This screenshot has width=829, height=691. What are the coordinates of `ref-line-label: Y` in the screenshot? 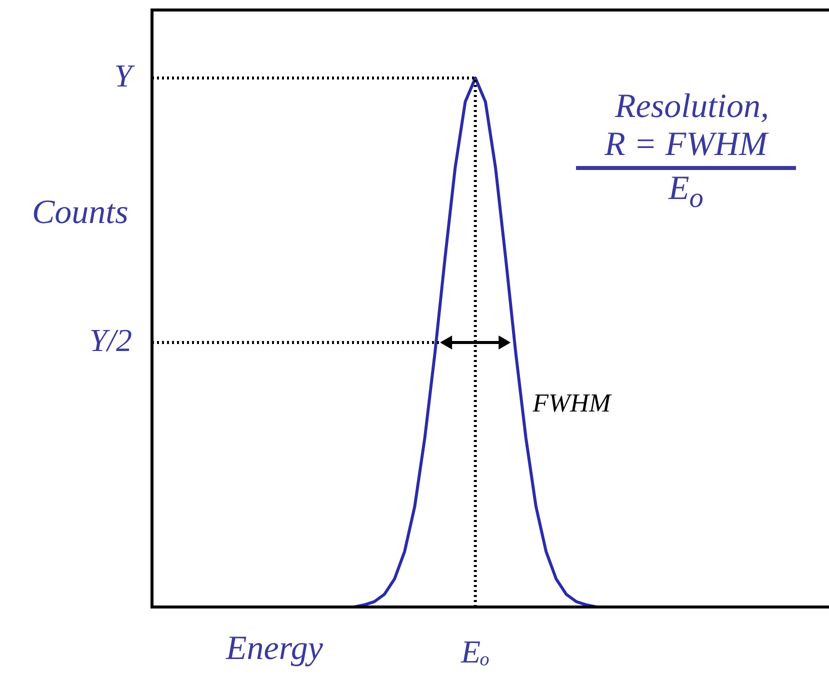 It's located at (125, 75).